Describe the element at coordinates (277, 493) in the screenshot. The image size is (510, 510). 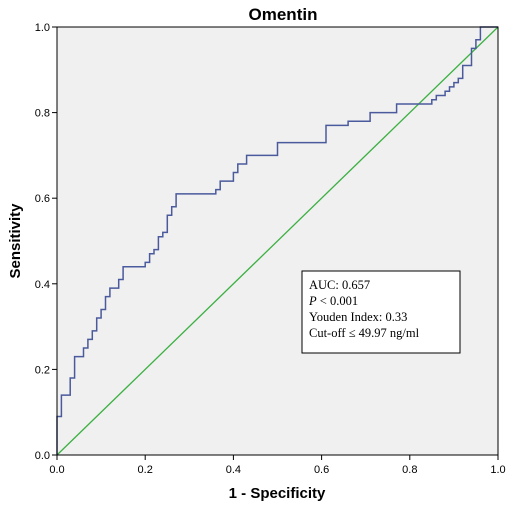
I see `x-axis-label: 1 - Specificity` at that location.